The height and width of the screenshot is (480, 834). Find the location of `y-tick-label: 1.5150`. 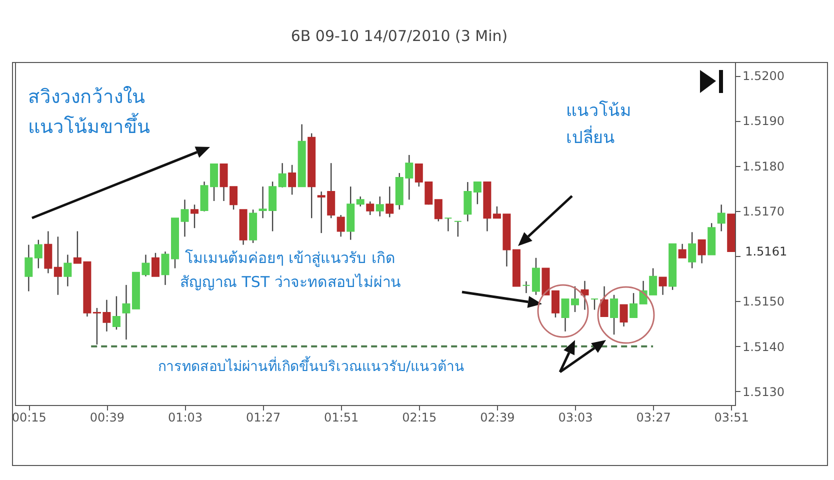

y-tick-label: 1.5150 is located at coordinates (763, 301).